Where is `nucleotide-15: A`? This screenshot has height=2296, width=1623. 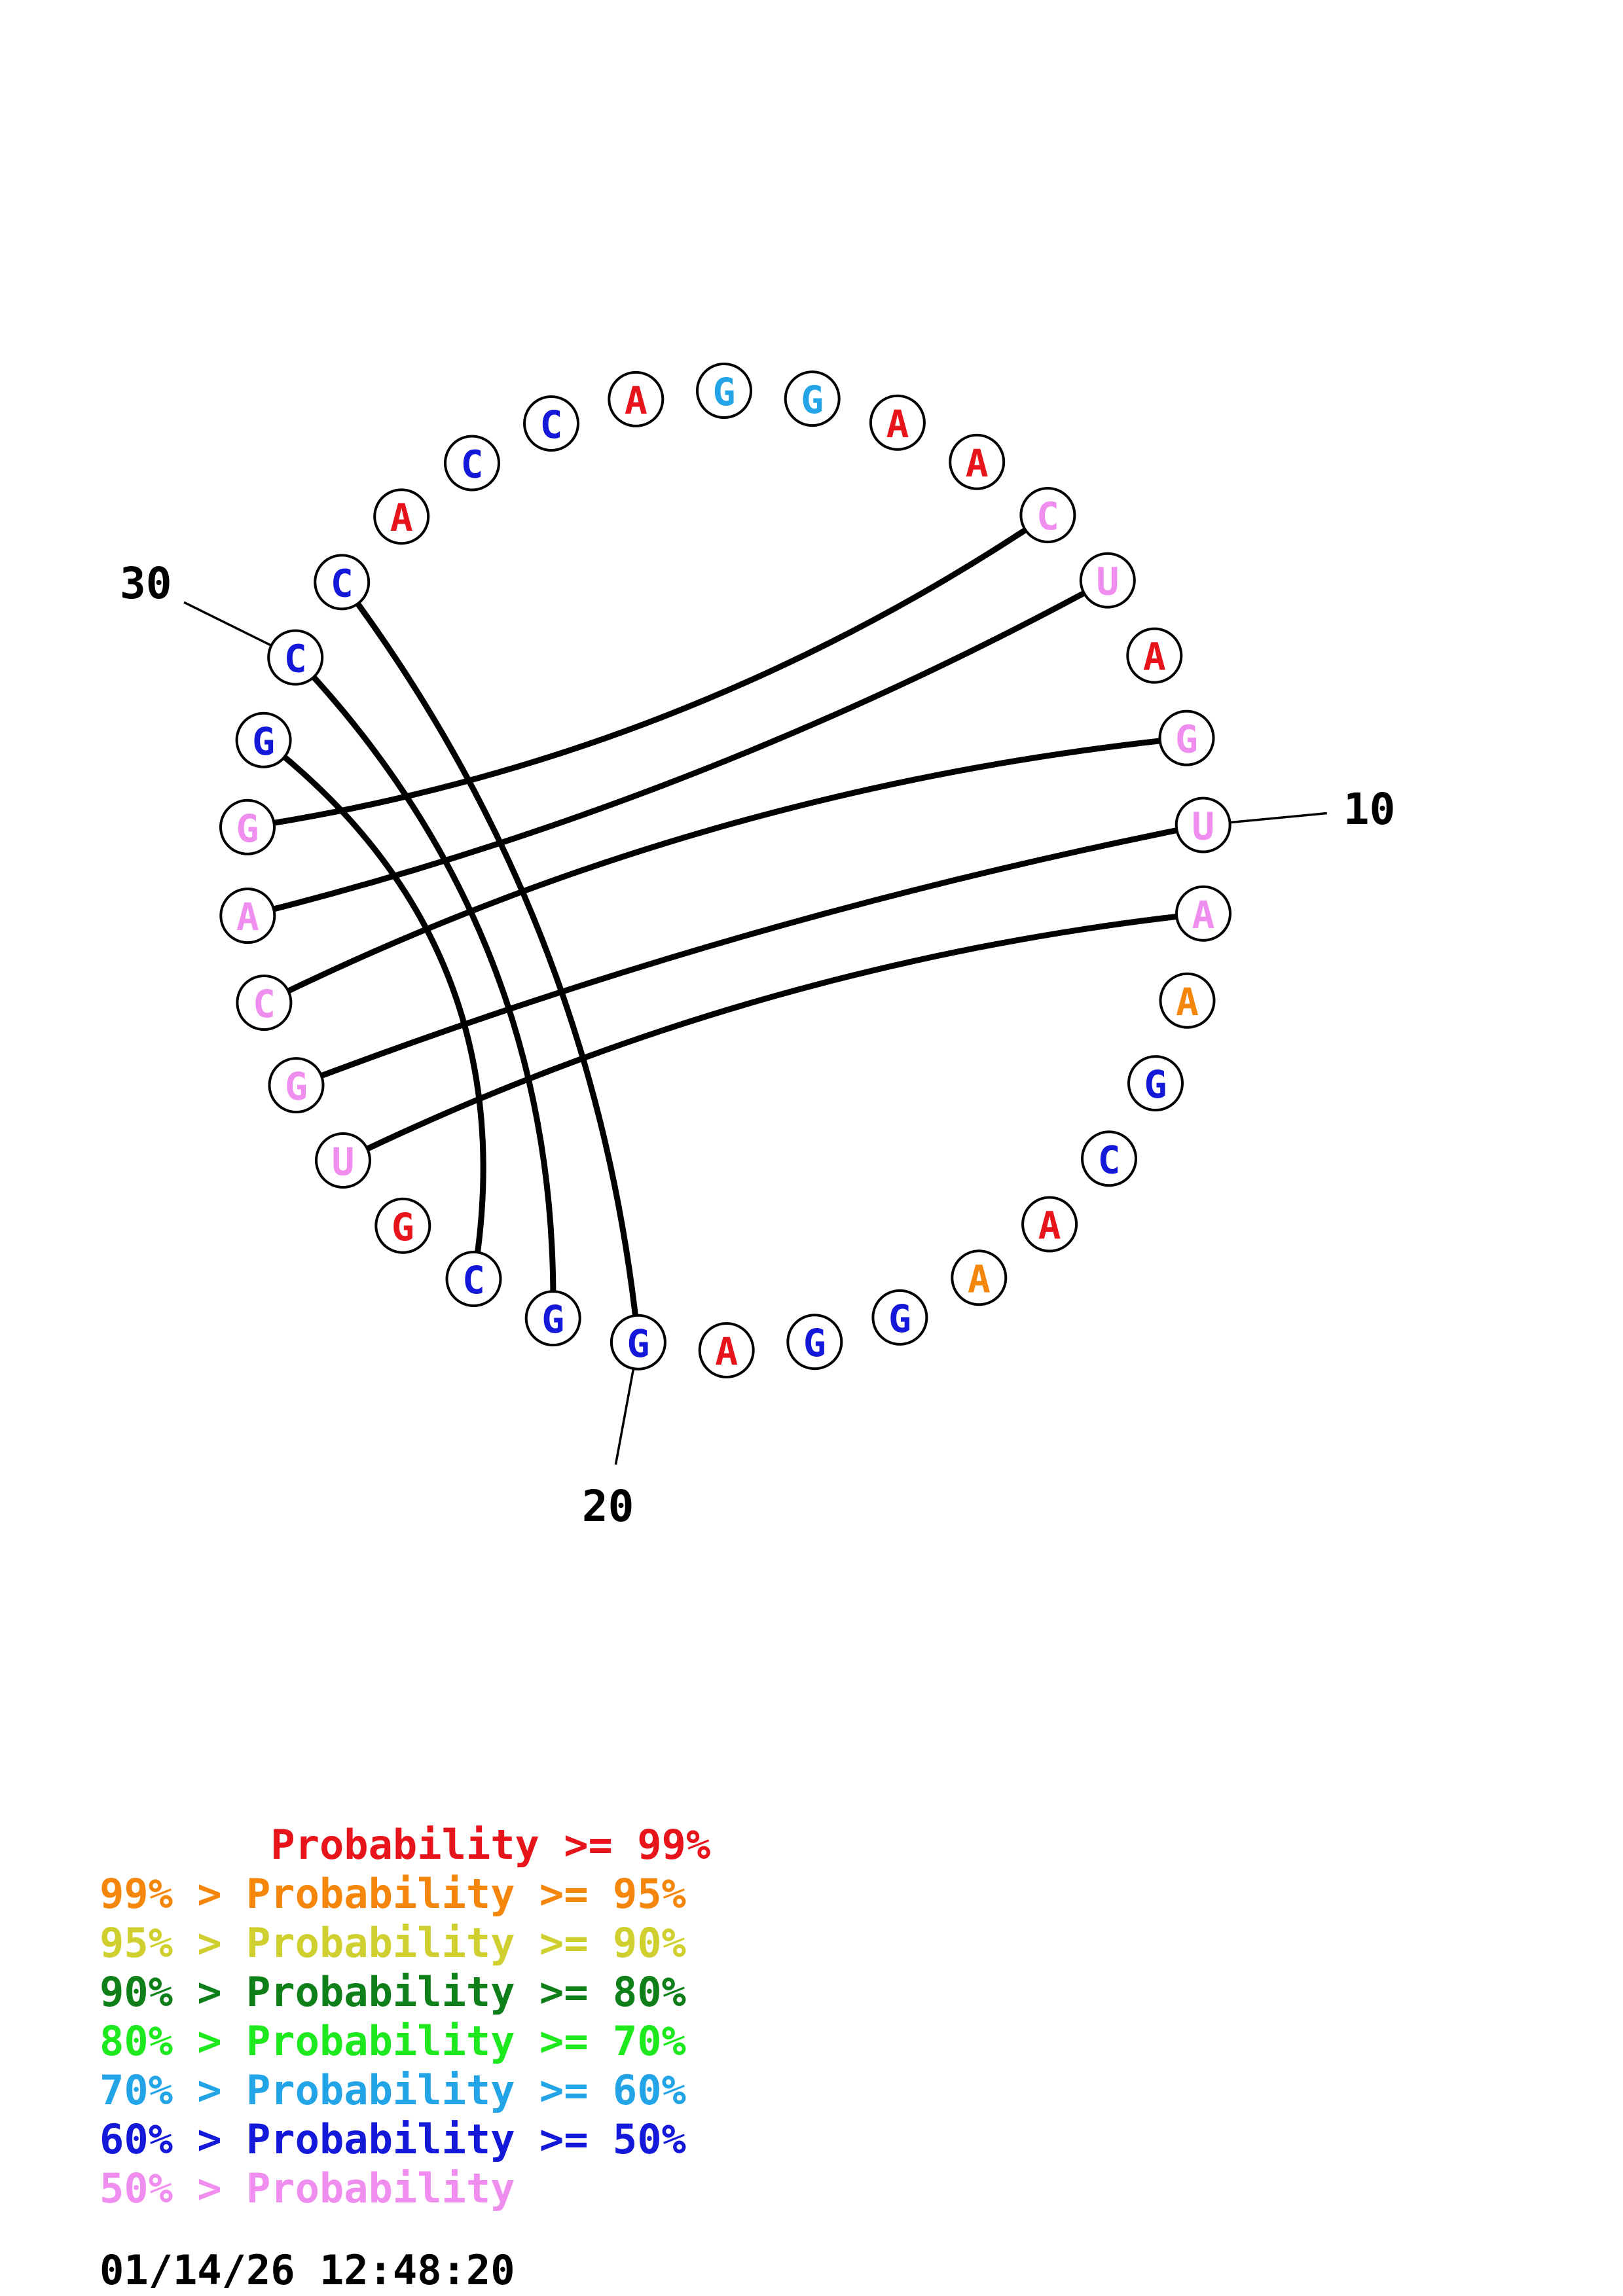 nucleotide-15: A is located at coordinates (1049, 1224).